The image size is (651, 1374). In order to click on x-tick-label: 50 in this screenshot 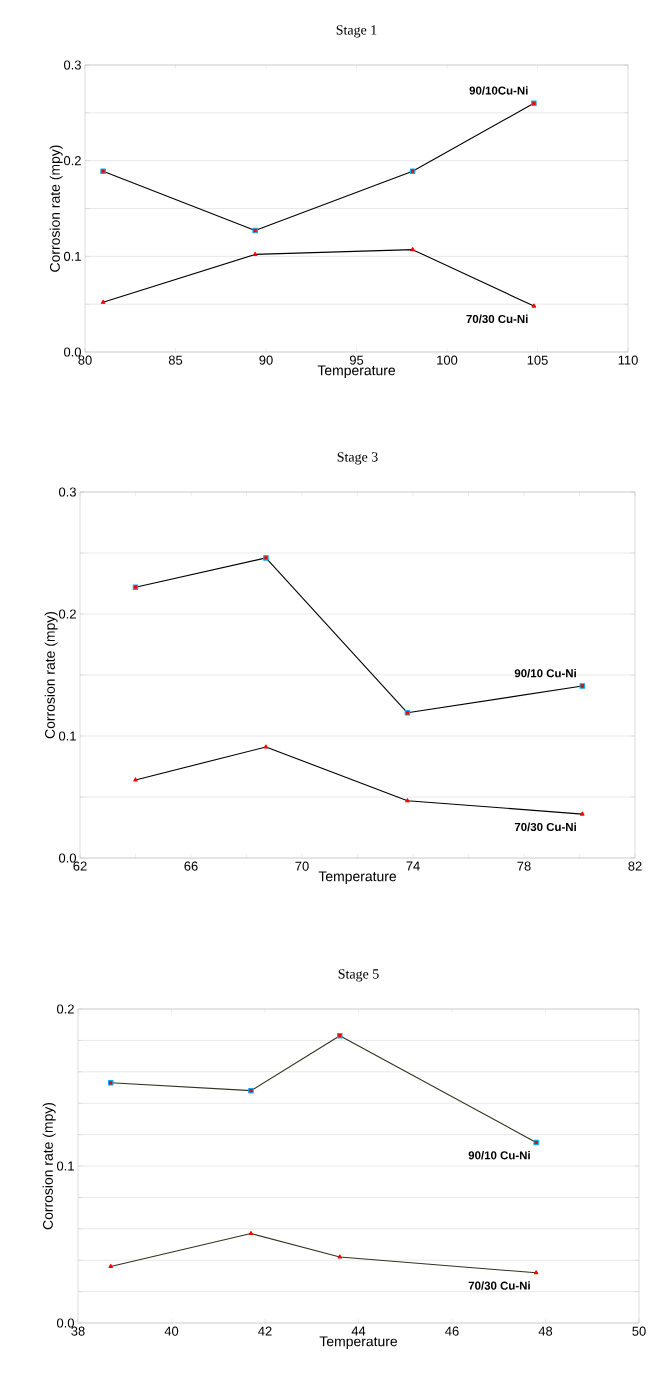, I will do `click(639, 1331)`.